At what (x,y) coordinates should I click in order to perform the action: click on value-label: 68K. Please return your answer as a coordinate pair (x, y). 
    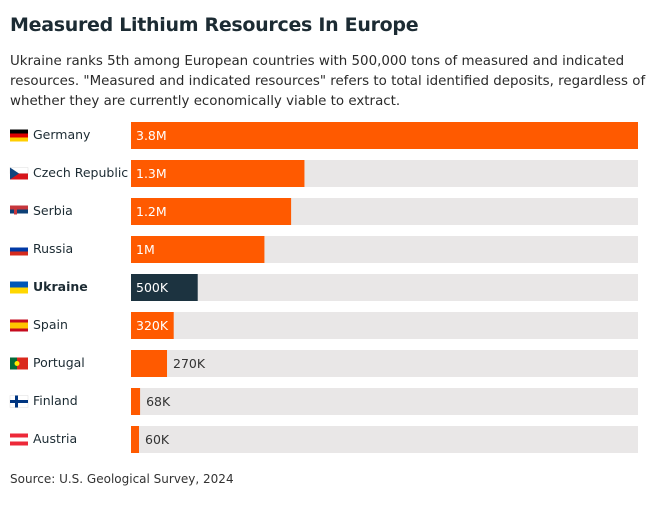
    Looking at the image, I should click on (158, 401).